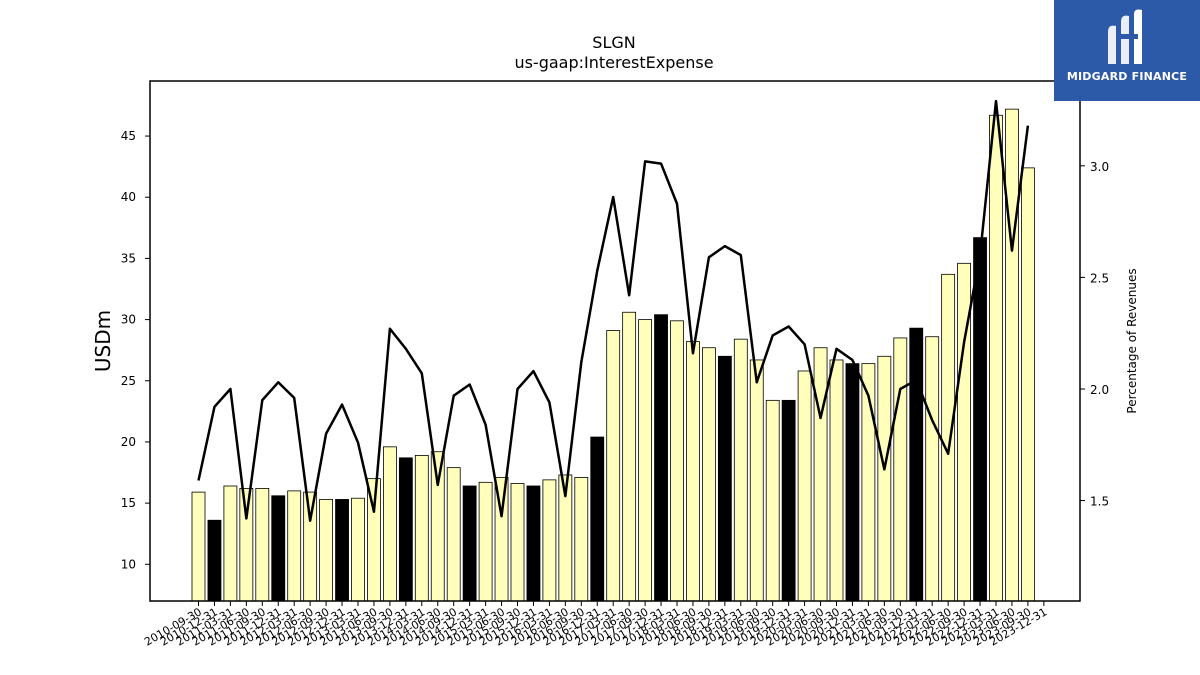 The image size is (1200, 675). What do you see at coordinates (1125, 37) in the screenshot?
I see `midgard-logo-icon` at bounding box center [1125, 37].